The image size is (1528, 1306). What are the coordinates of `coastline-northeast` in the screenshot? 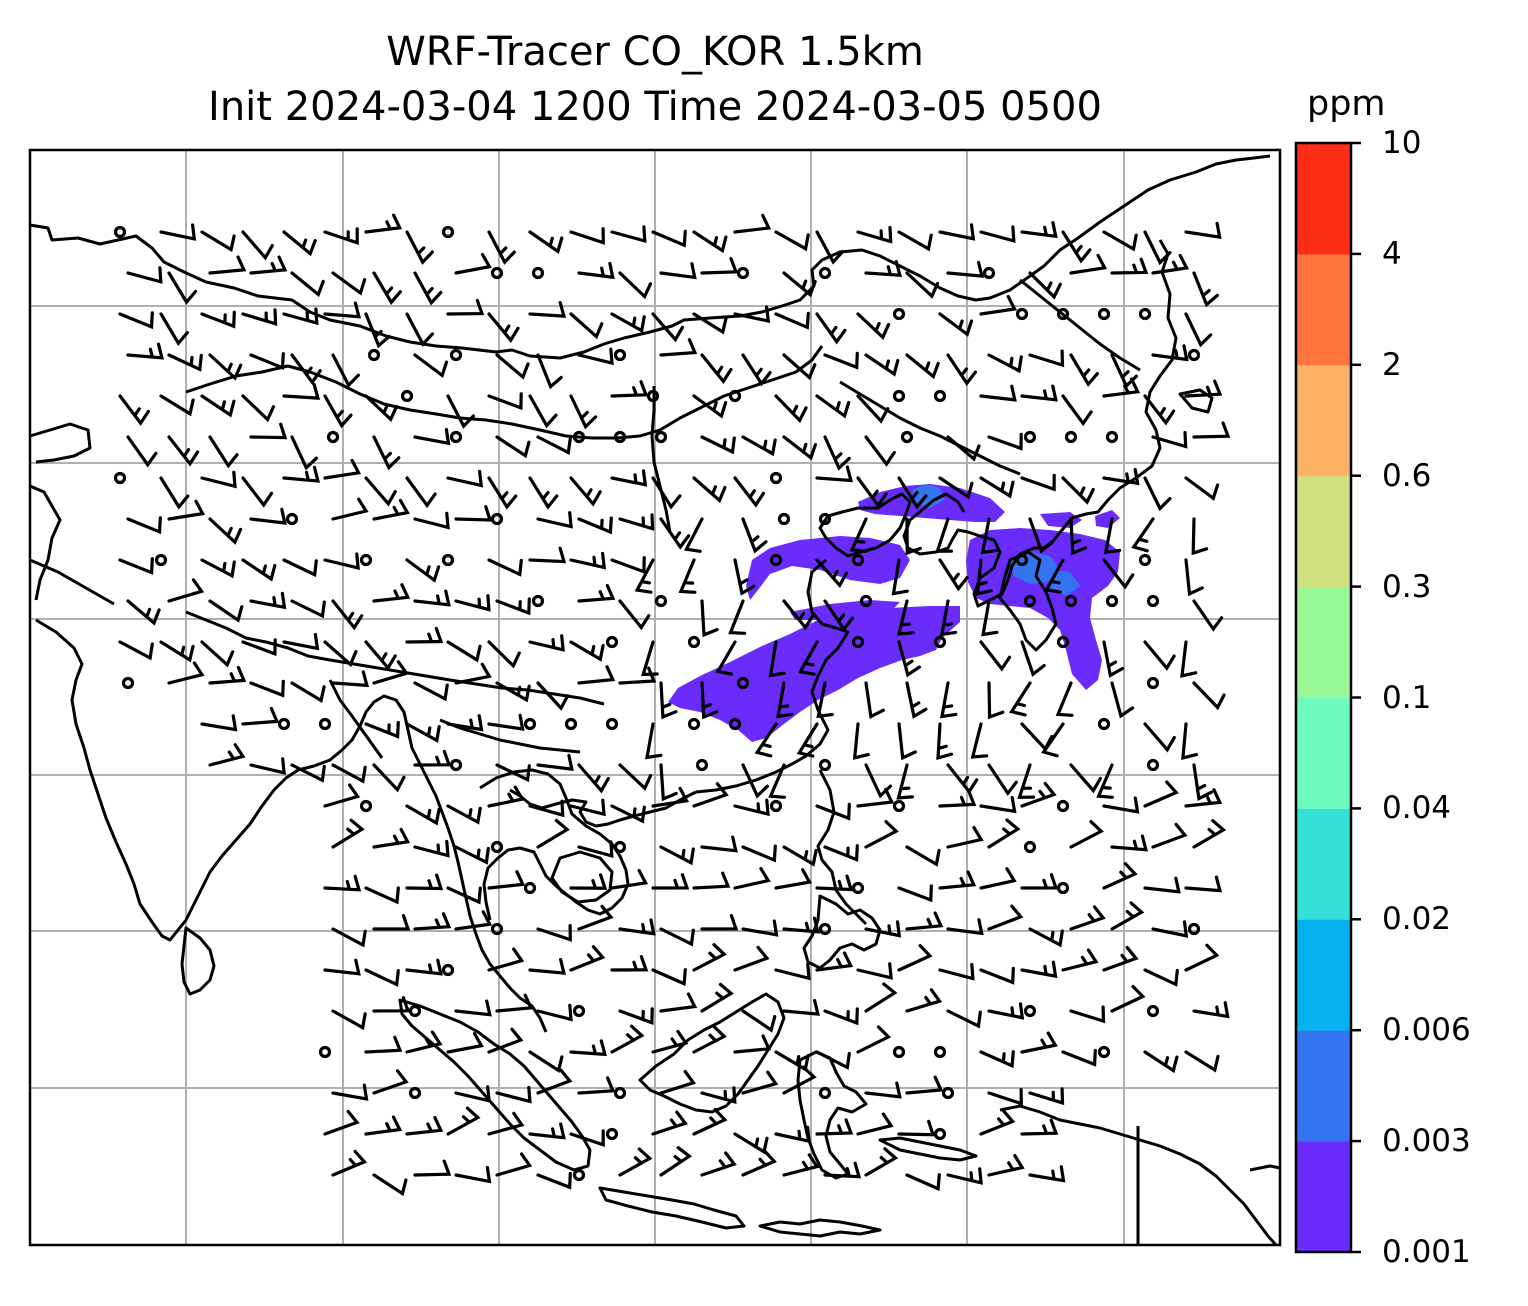 It's located at (1156, 211).